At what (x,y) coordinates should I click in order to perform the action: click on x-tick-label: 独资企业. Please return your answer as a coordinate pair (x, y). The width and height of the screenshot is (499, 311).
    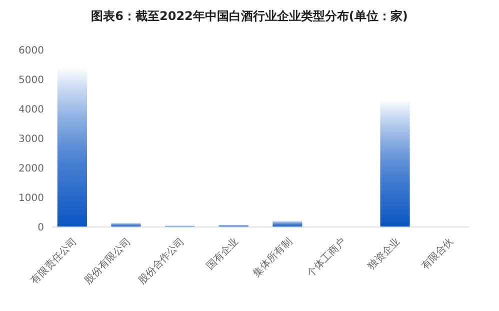
    Looking at the image, I should click on (383, 254).